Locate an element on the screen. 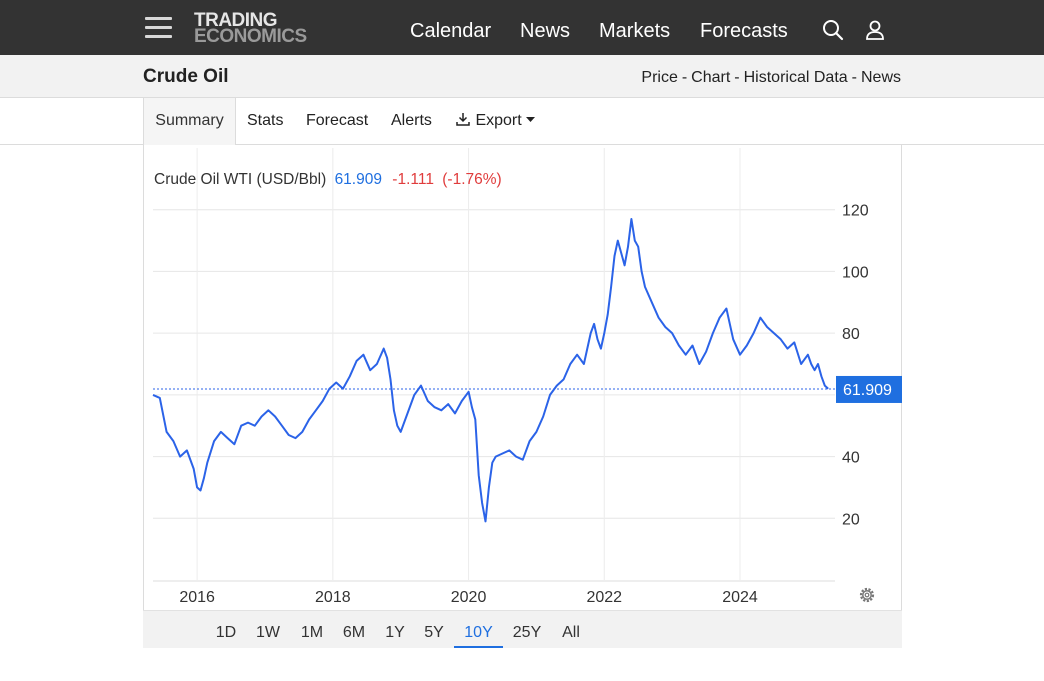 This screenshot has width=1044, height=681. nav-forecasts: Forecasts is located at coordinates (744, 31).